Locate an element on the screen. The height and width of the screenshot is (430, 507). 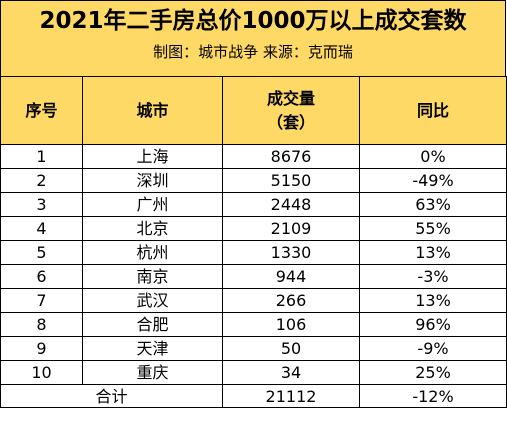
cell-yoy: 25% is located at coordinates (433, 372).